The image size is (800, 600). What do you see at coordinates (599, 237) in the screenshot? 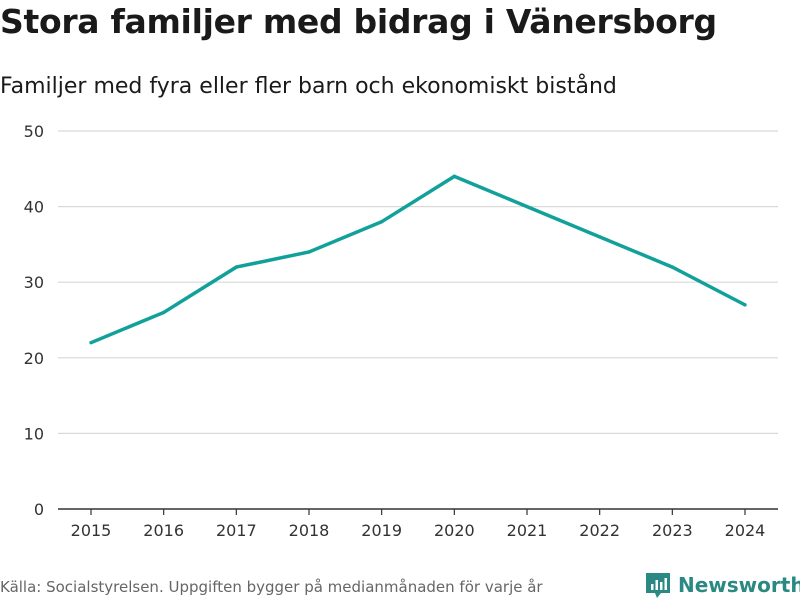
I see `data-point-2022` at bounding box center [599, 237].